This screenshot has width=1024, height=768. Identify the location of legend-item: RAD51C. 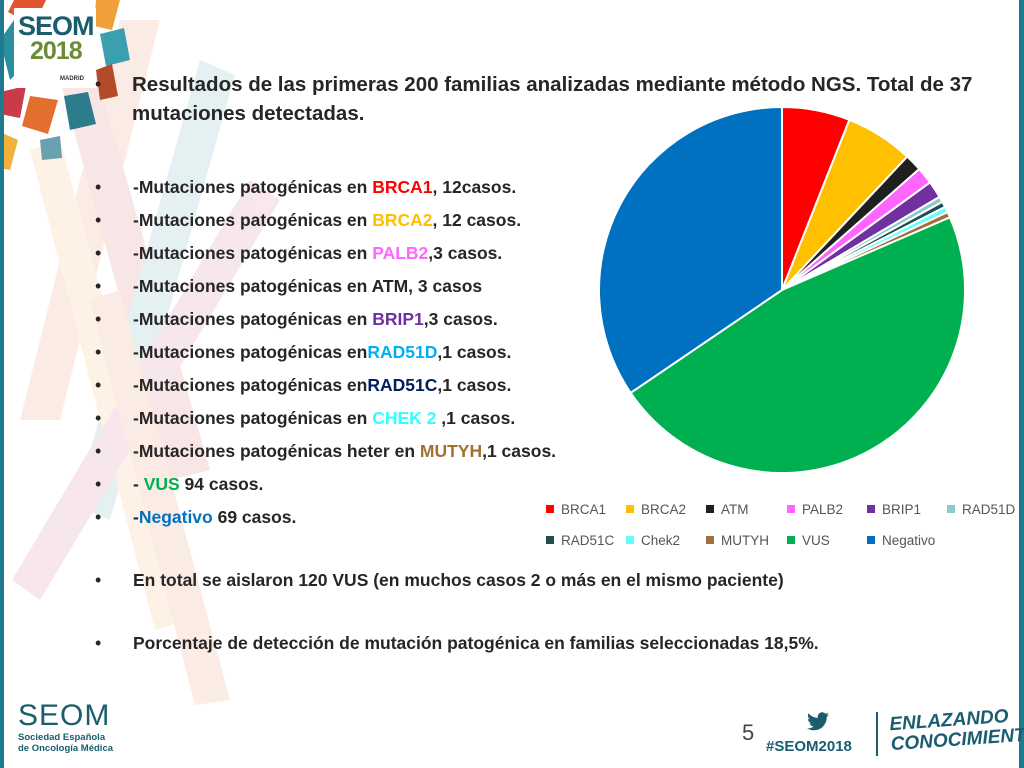
(580, 541).